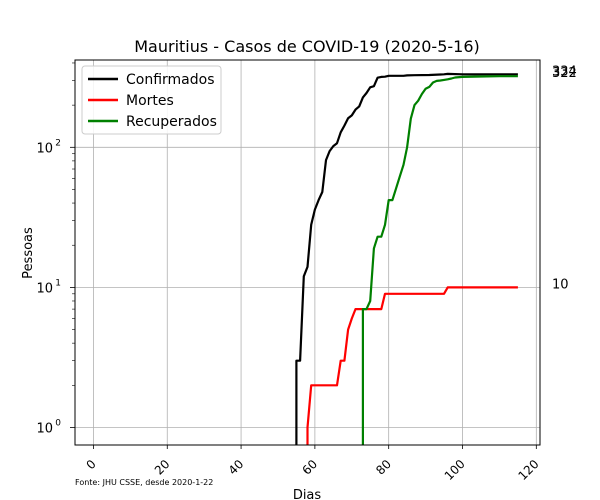 The image size is (600, 500). Describe the element at coordinates (307, 494) in the screenshot. I see `x-axis-label: Dias` at that location.